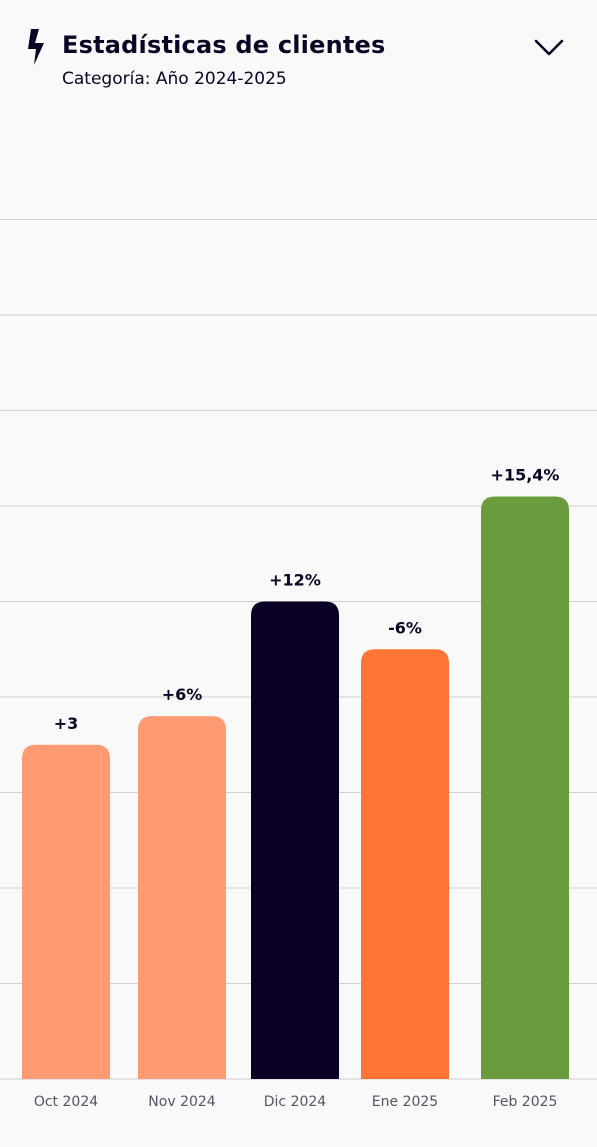 This screenshot has height=1147, width=597. What do you see at coordinates (66, 723) in the screenshot?
I see `bar-value-label: +3` at bounding box center [66, 723].